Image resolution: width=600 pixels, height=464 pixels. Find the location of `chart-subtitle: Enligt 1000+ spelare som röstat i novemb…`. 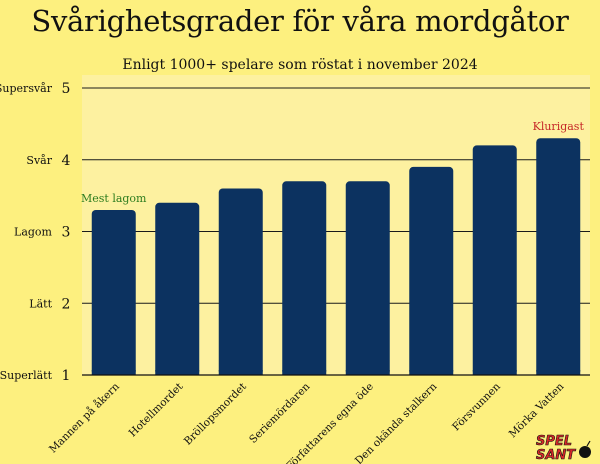

chart-subtitle: Enligt 1000+ spelare som röstat i novemb… is located at coordinates (300, 65).